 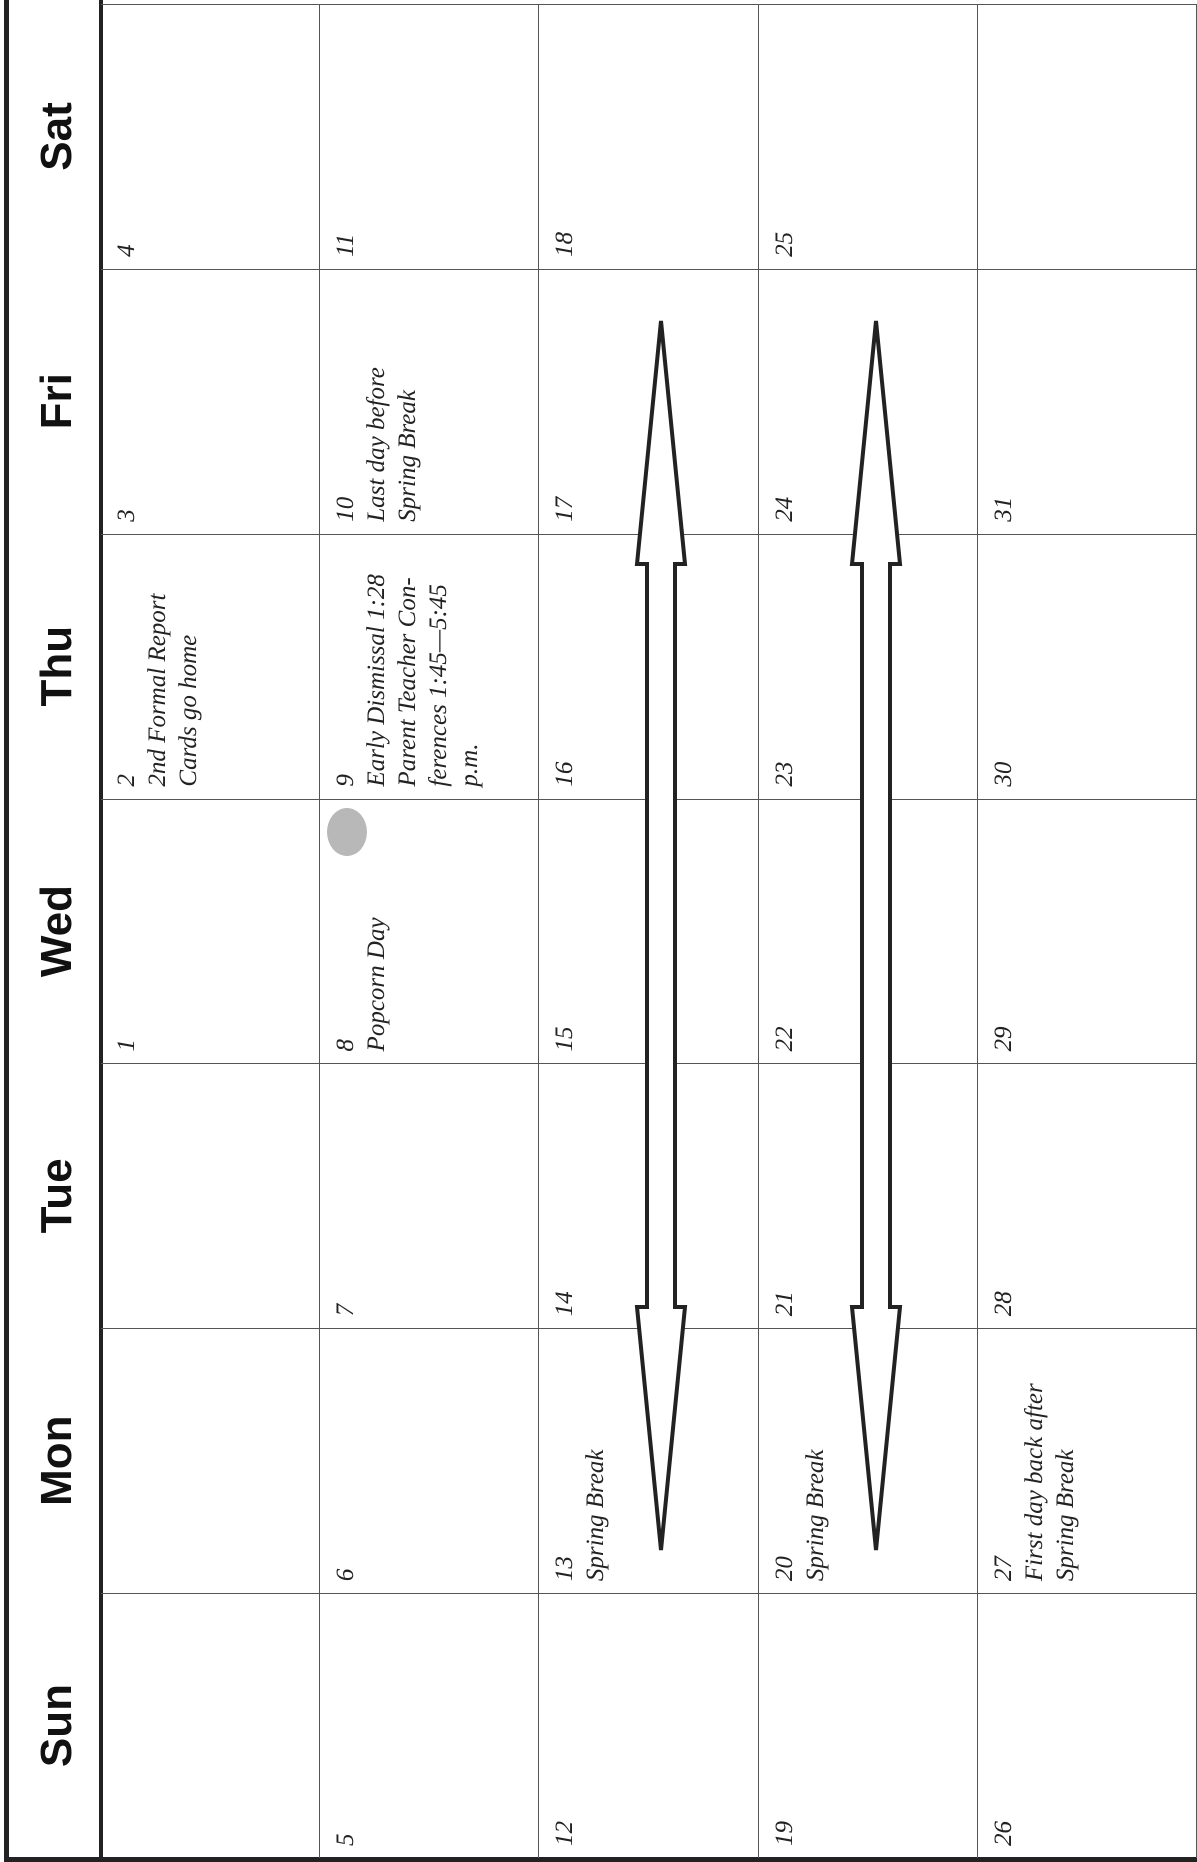 I want to click on day-header: Sat, so click(x=56, y=136).